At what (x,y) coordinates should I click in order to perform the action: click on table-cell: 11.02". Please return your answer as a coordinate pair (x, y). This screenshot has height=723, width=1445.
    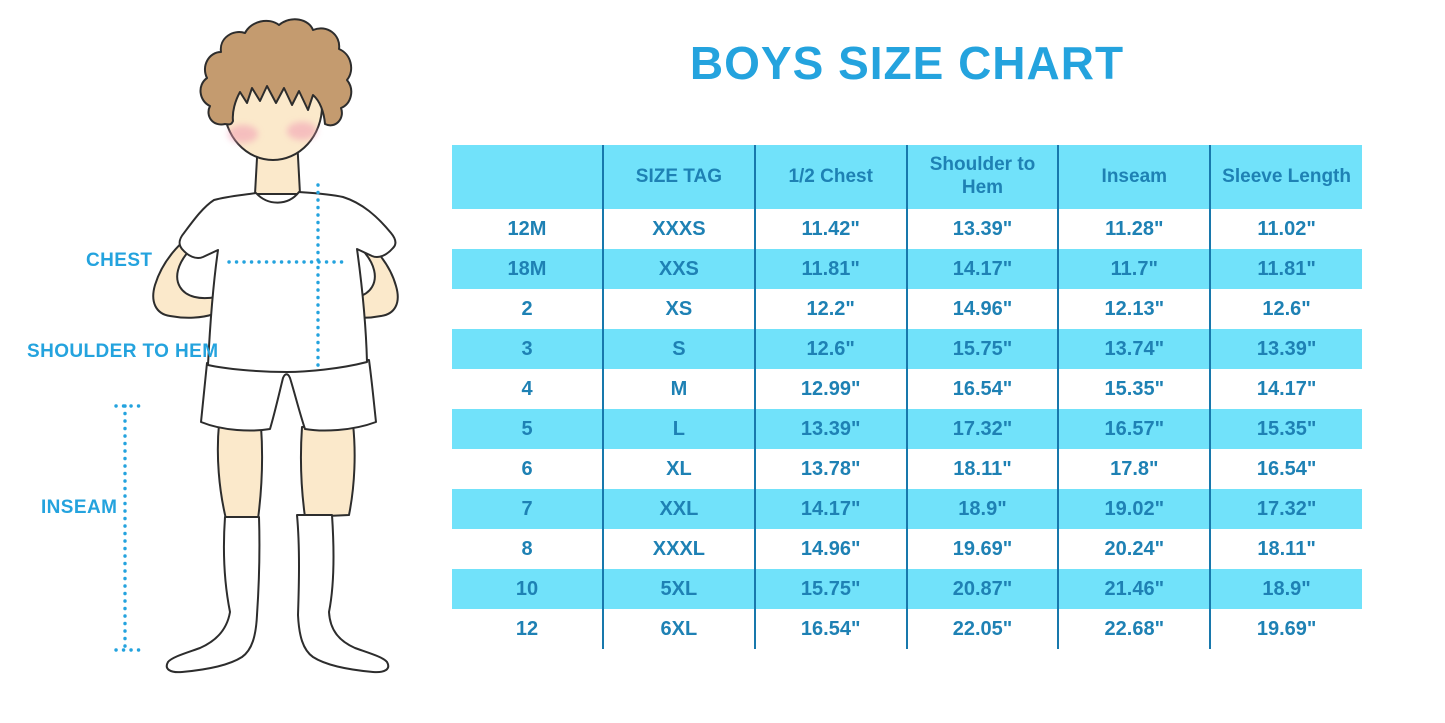
    Looking at the image, I should click on (1285, 229).